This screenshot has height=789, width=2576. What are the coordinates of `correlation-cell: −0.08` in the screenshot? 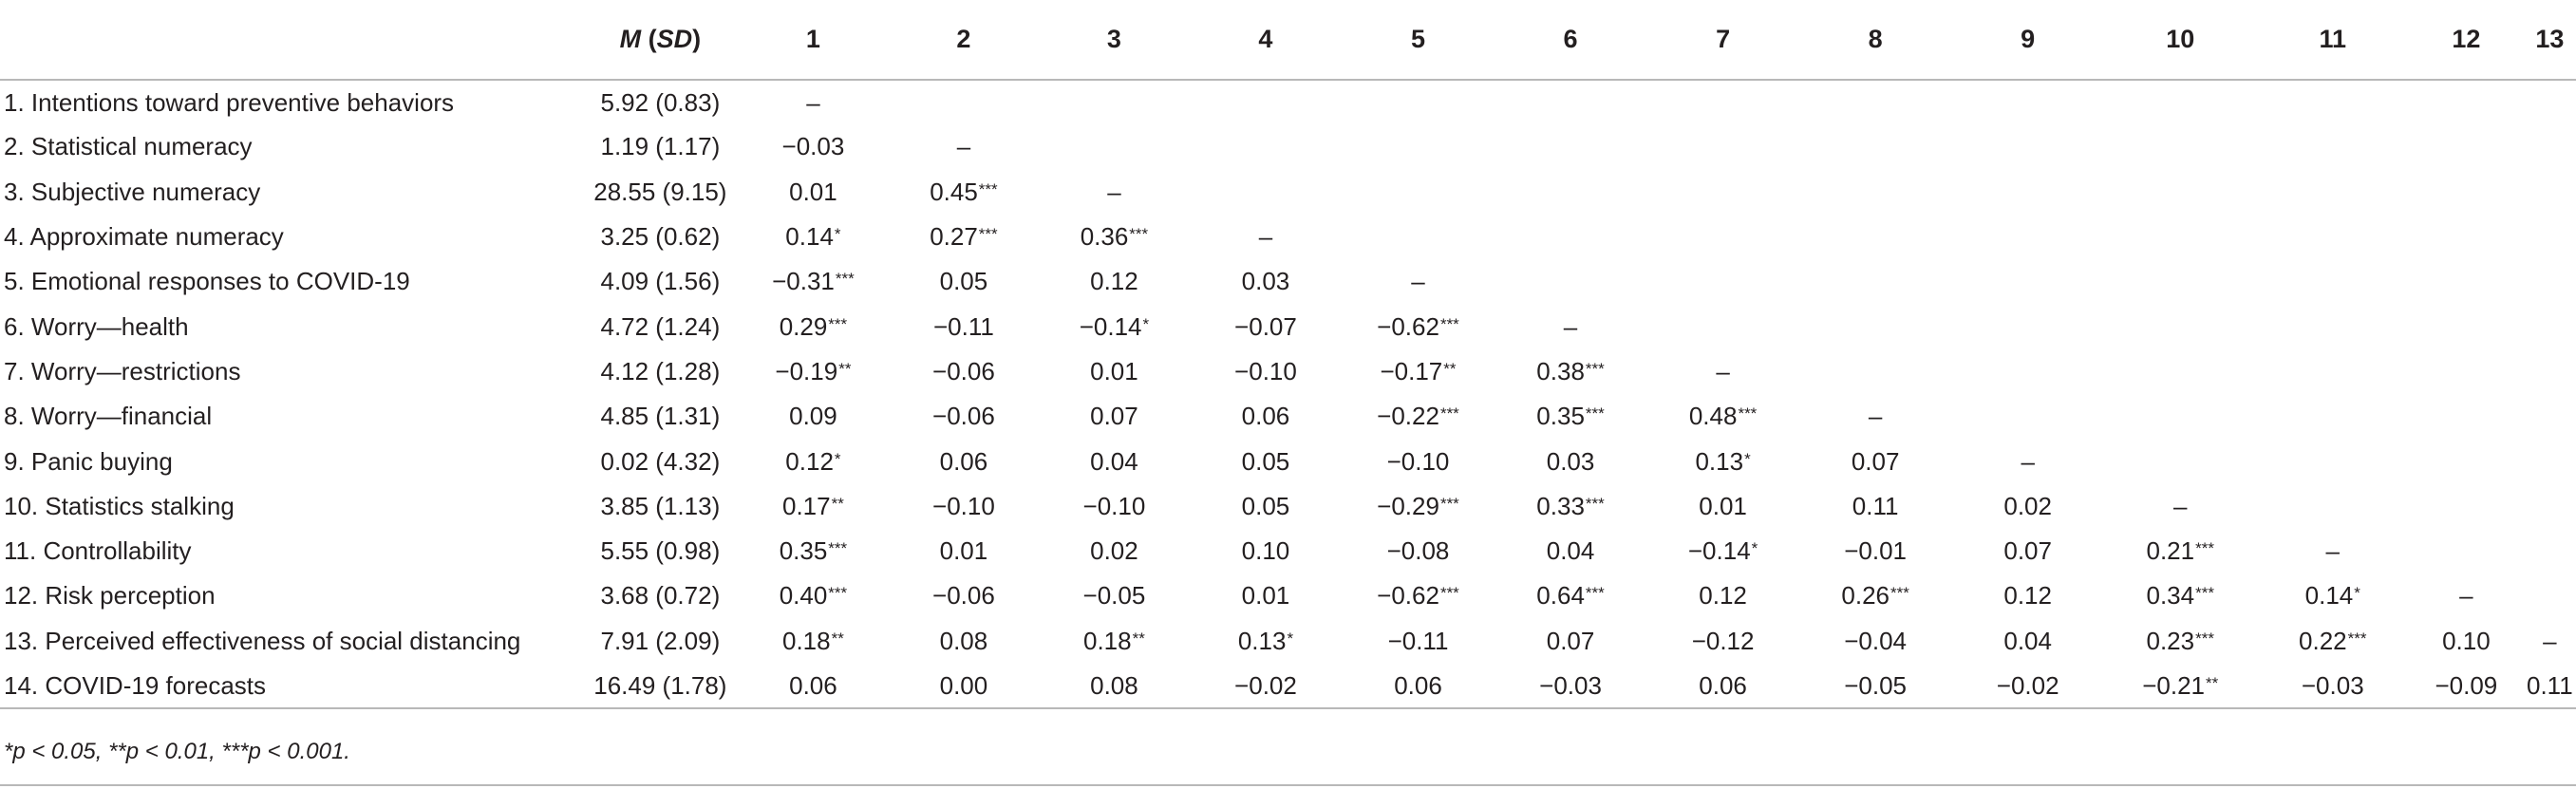 It's located at (1418, 551).